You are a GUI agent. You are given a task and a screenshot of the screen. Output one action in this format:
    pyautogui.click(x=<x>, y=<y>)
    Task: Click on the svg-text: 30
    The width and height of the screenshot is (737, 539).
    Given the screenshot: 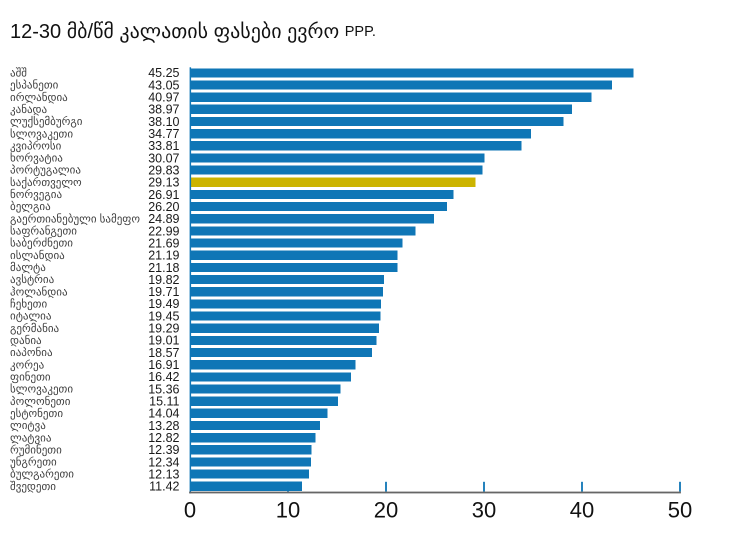 What is the action you would take?
    pyautogui.click(x=484, y=510)
    